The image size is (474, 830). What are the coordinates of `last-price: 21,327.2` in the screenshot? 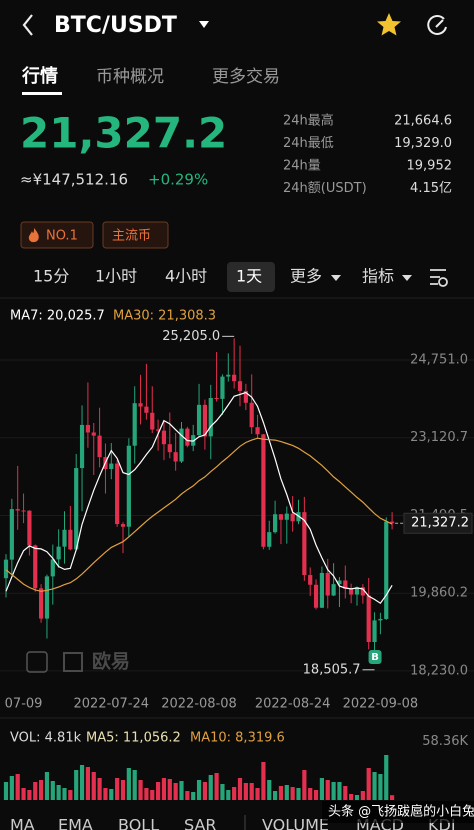 It's located at (123, 133).